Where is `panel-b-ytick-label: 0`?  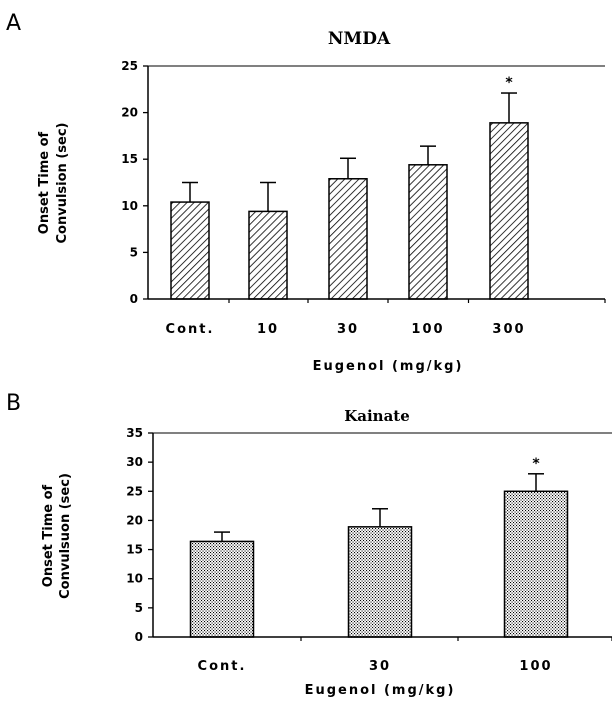 panel-b-ytick-label: 0 is located at coordinates (139, 637).